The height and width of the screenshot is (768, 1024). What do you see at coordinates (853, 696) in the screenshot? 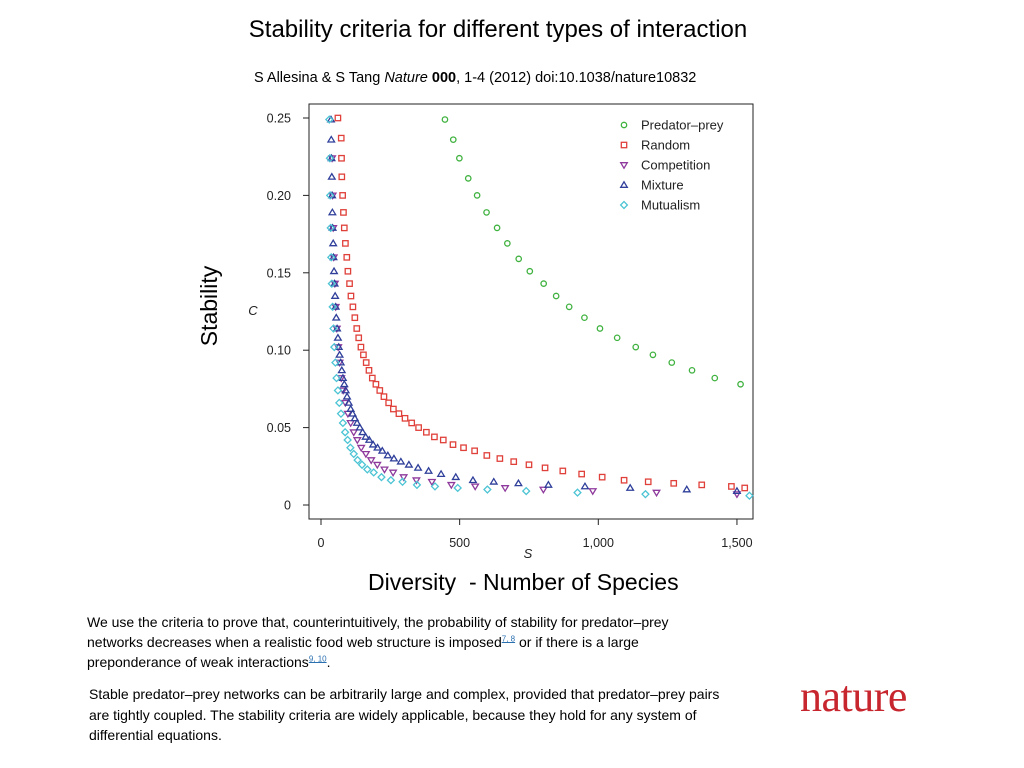
I see `nature-logo: nature` at bounding box center [853, 696].